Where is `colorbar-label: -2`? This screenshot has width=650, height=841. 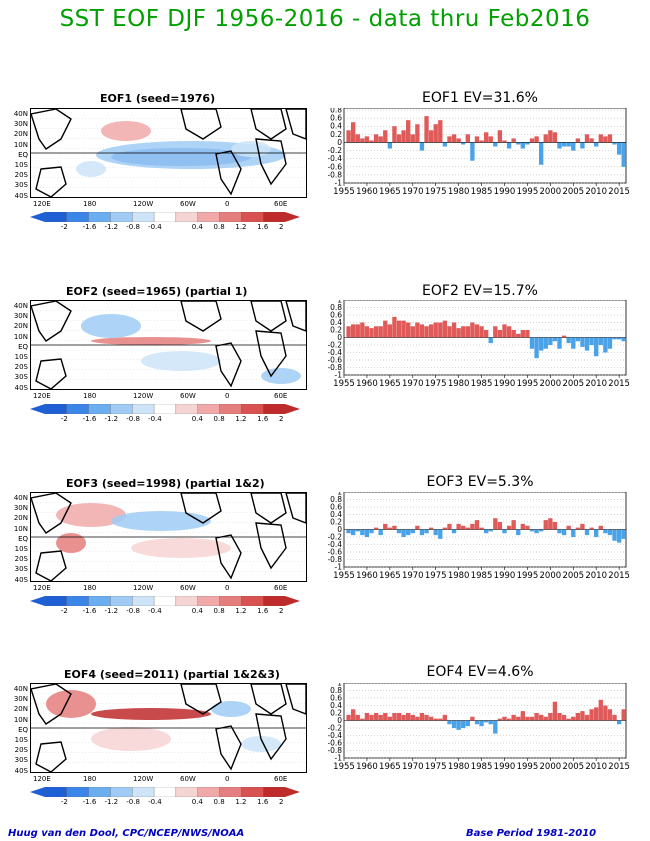 colorbar-label: -2 is located at coordinates (64, 611).